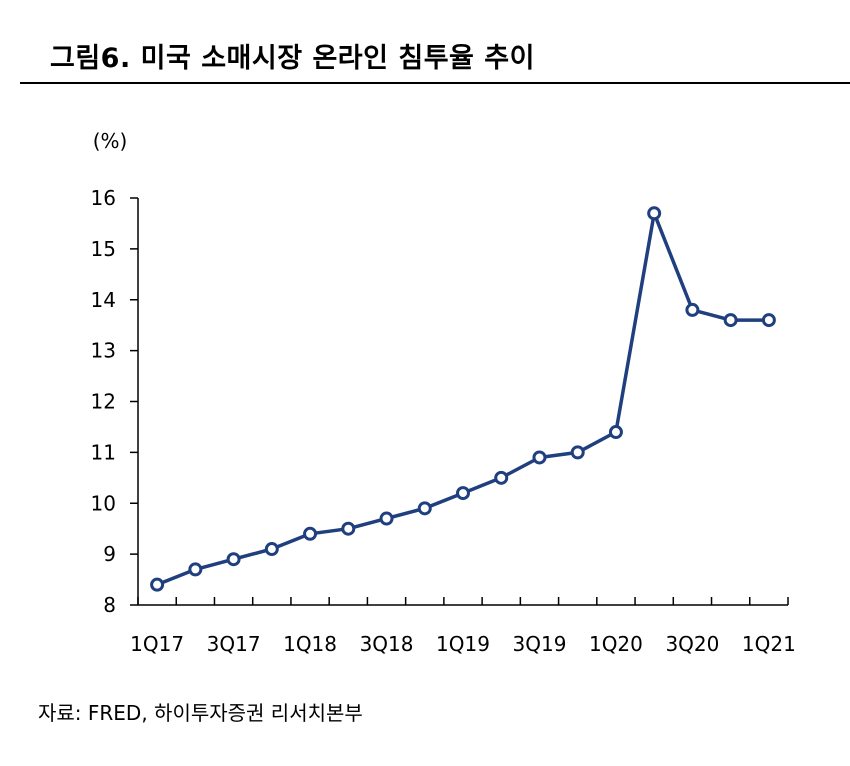 Image resolution: width=850 pixels, height=766 pixels. I want to click on x-tick-label: 1Q20, so click(616, 644).